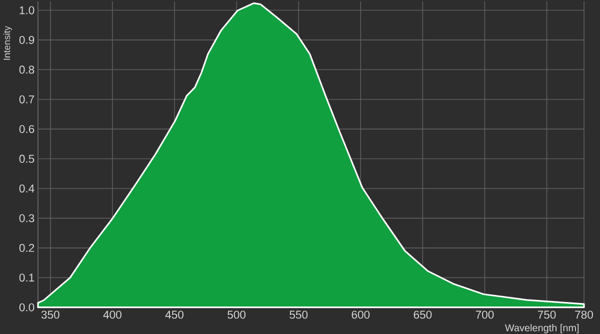 The image size is (600, 334). What do you see at coordinates (26, 218) in the screenshot?
I see `y-tick-label: 0.3` at bounding box center [26, 218].